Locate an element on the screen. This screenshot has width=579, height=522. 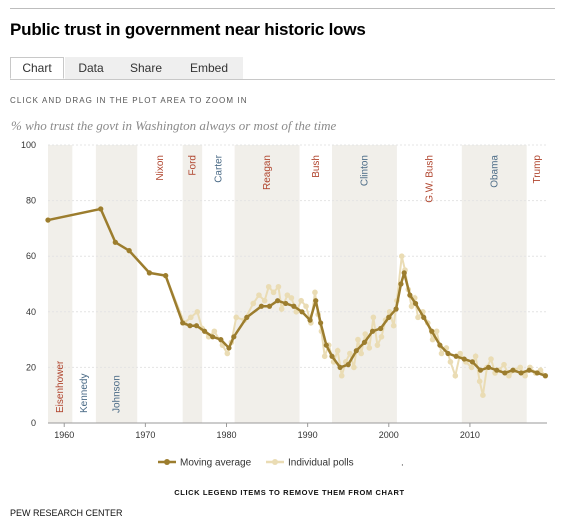
tab-data: Data is located at coordinates (91, 68).